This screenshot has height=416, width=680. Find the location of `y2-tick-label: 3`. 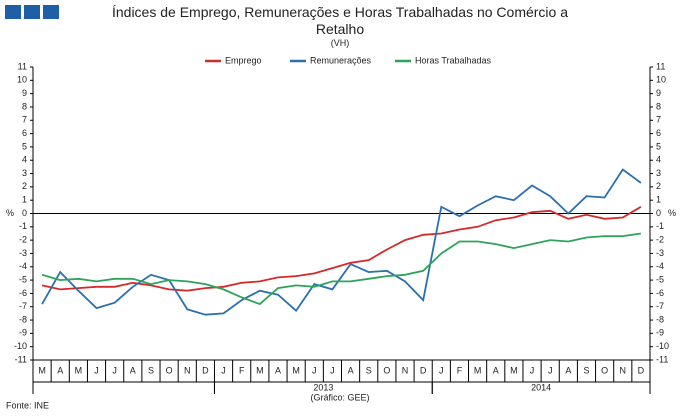

y2-tick-label: 3 is located at coordinates (658, 173).